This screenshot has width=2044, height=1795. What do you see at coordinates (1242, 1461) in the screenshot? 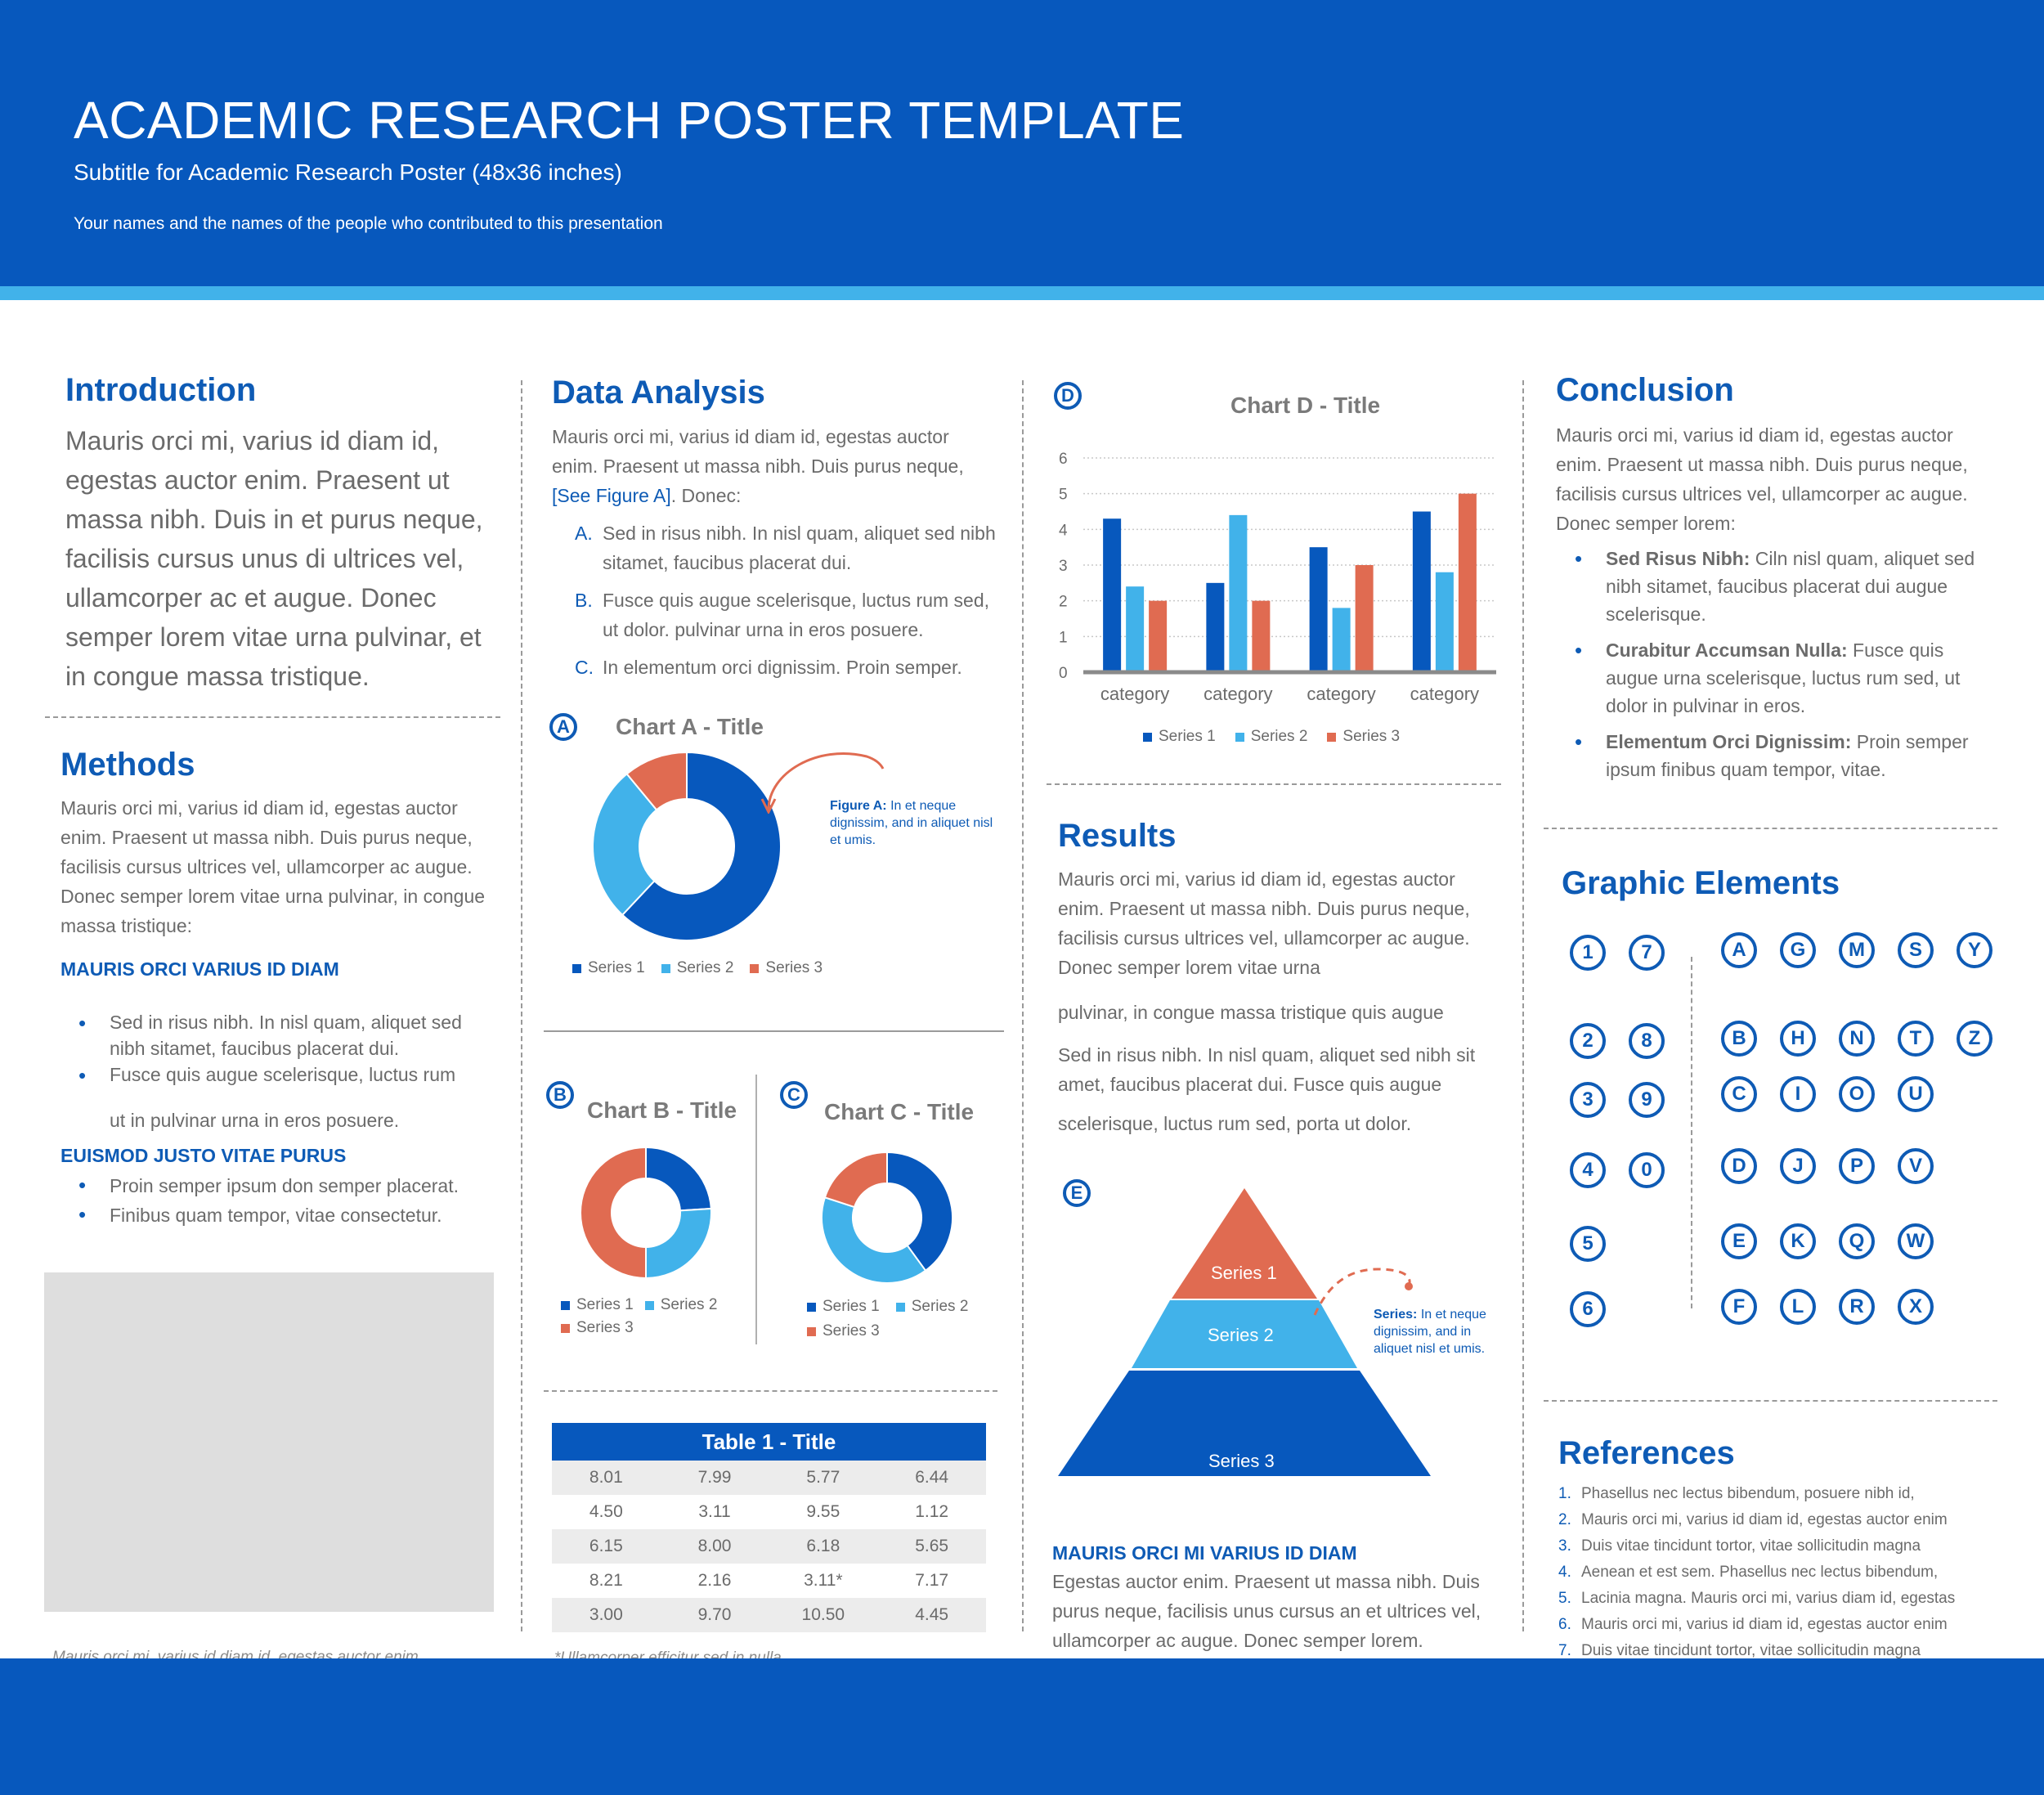
I see `pyramid-label-3: Series 3` at bounding box center [1242, 1461].